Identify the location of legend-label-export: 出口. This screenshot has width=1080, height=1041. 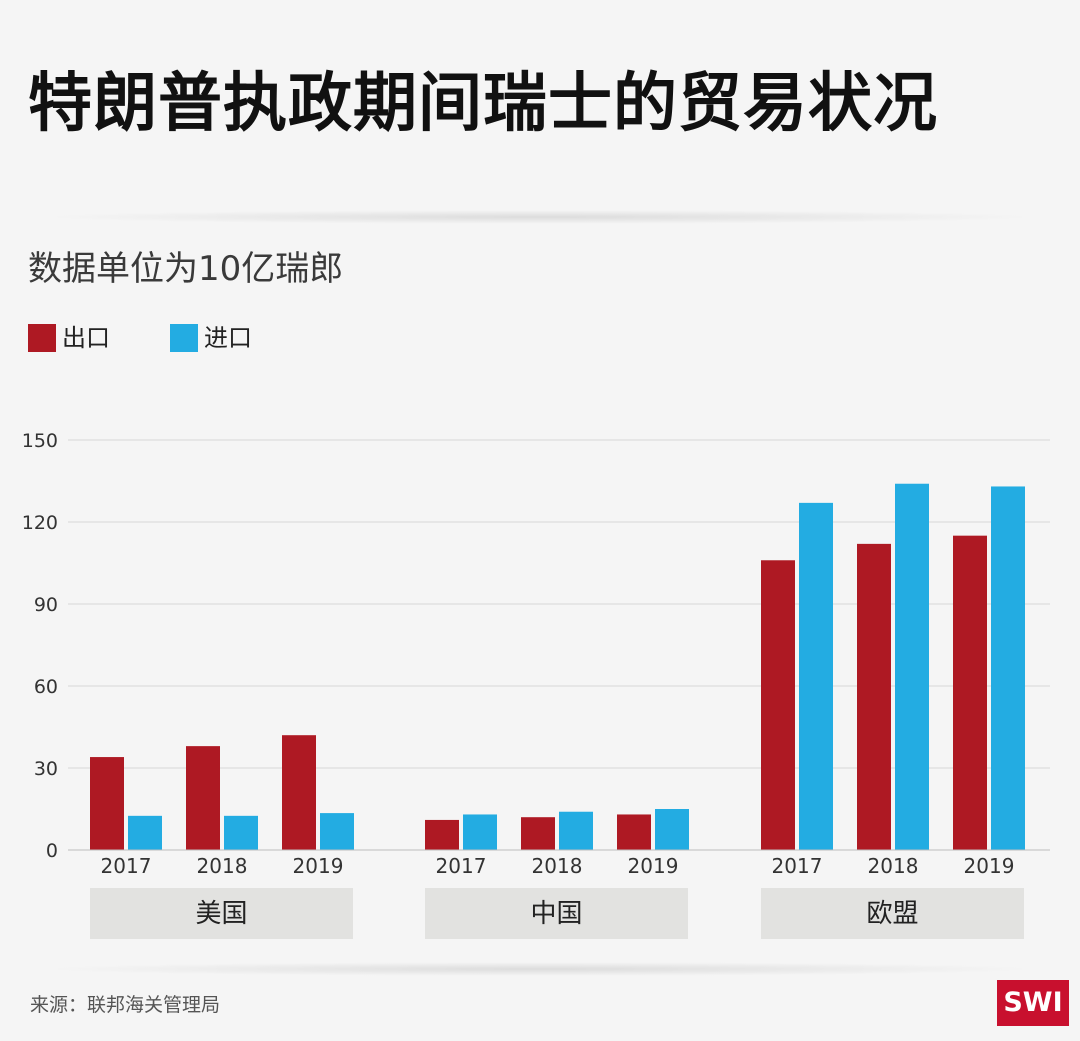
(86, 338).